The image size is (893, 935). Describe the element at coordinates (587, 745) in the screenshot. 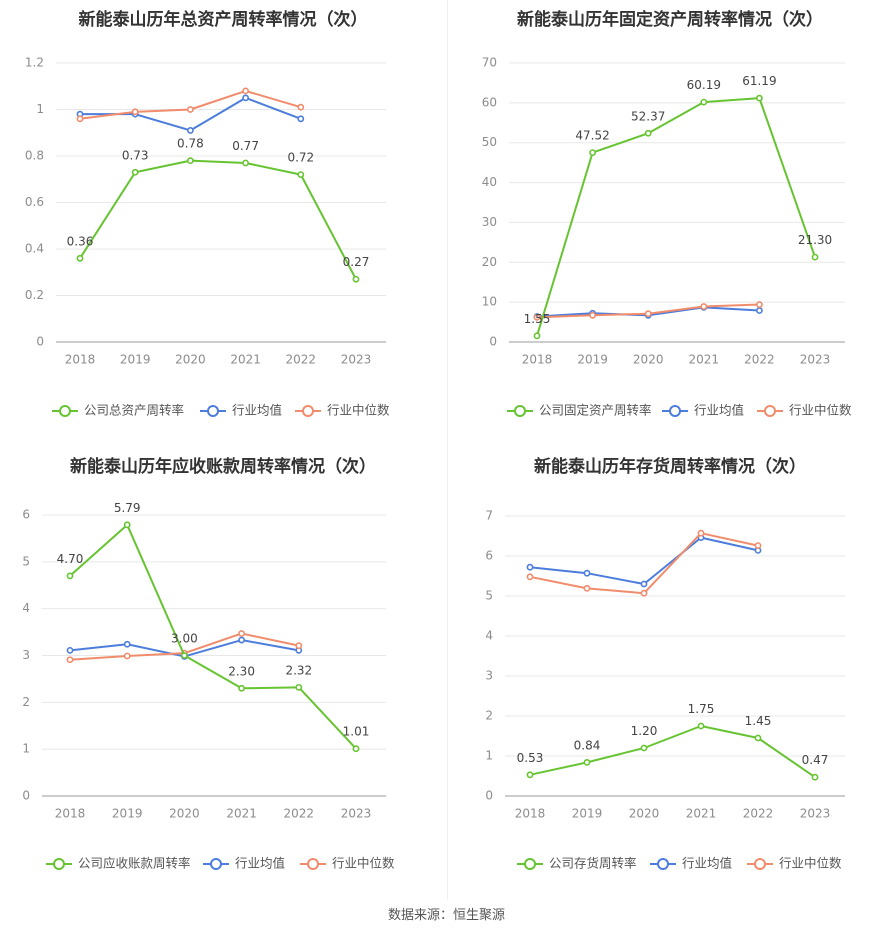

I see `data-label: 0.84` at that location.